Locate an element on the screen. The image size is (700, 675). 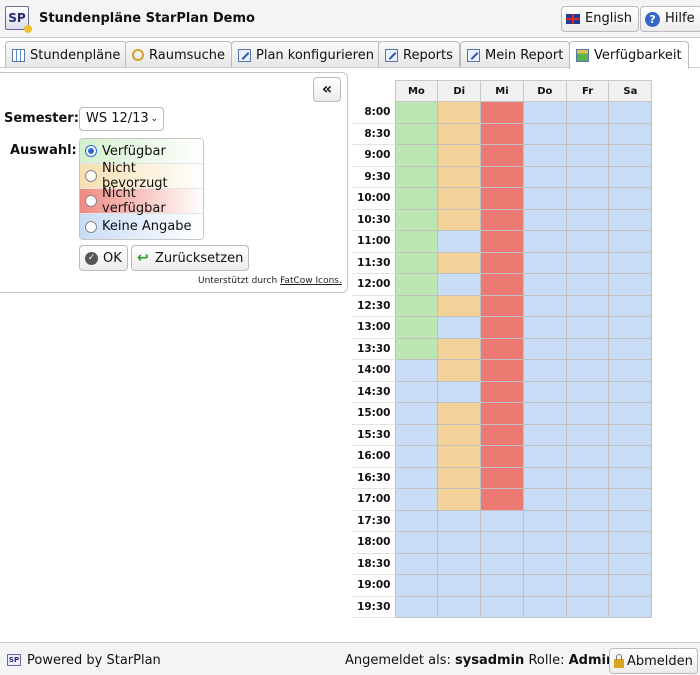
time-label: 8:30 is located at coordinates (373, 134).